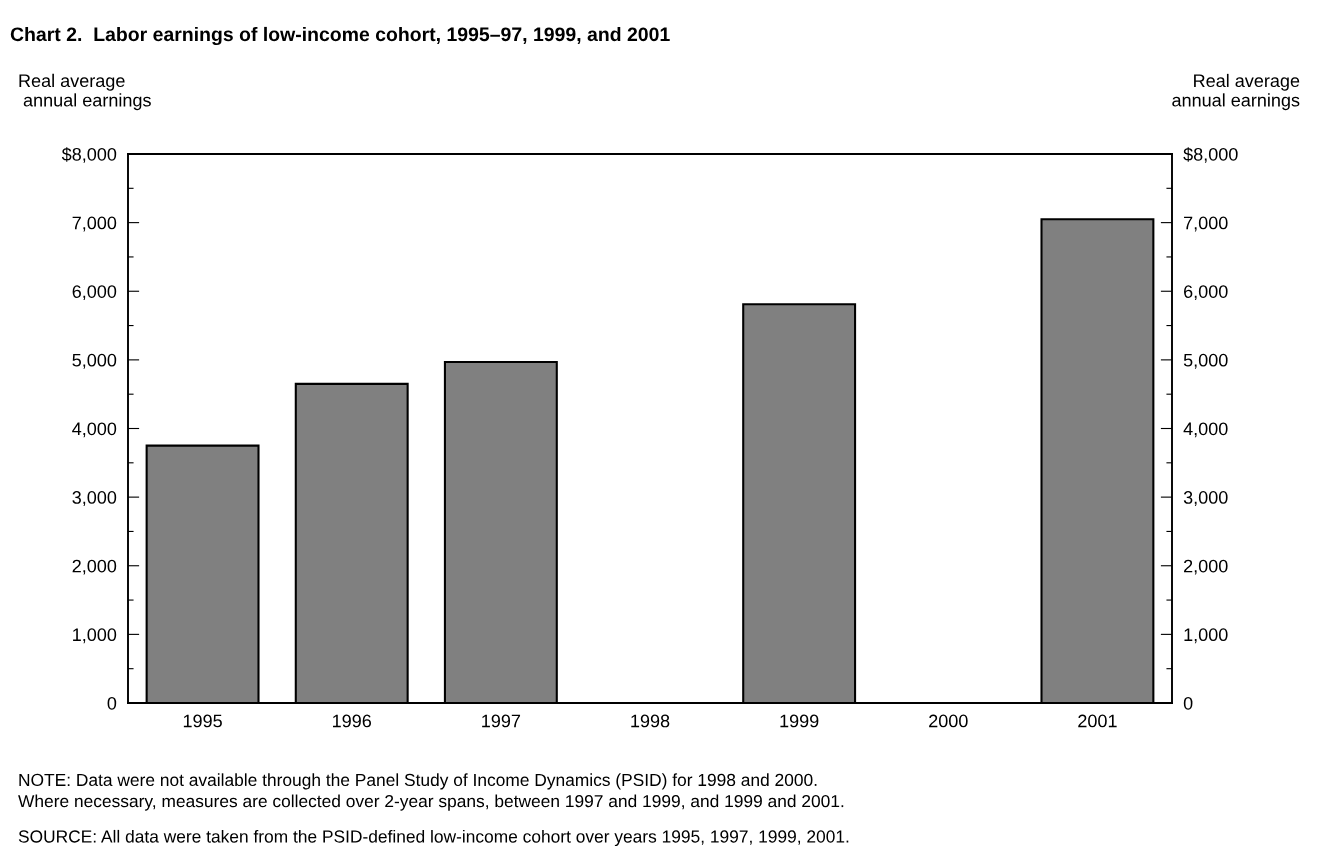 The image size is (1332, 863). I want to click on x-tick-label: 1995, so click(202, 721).